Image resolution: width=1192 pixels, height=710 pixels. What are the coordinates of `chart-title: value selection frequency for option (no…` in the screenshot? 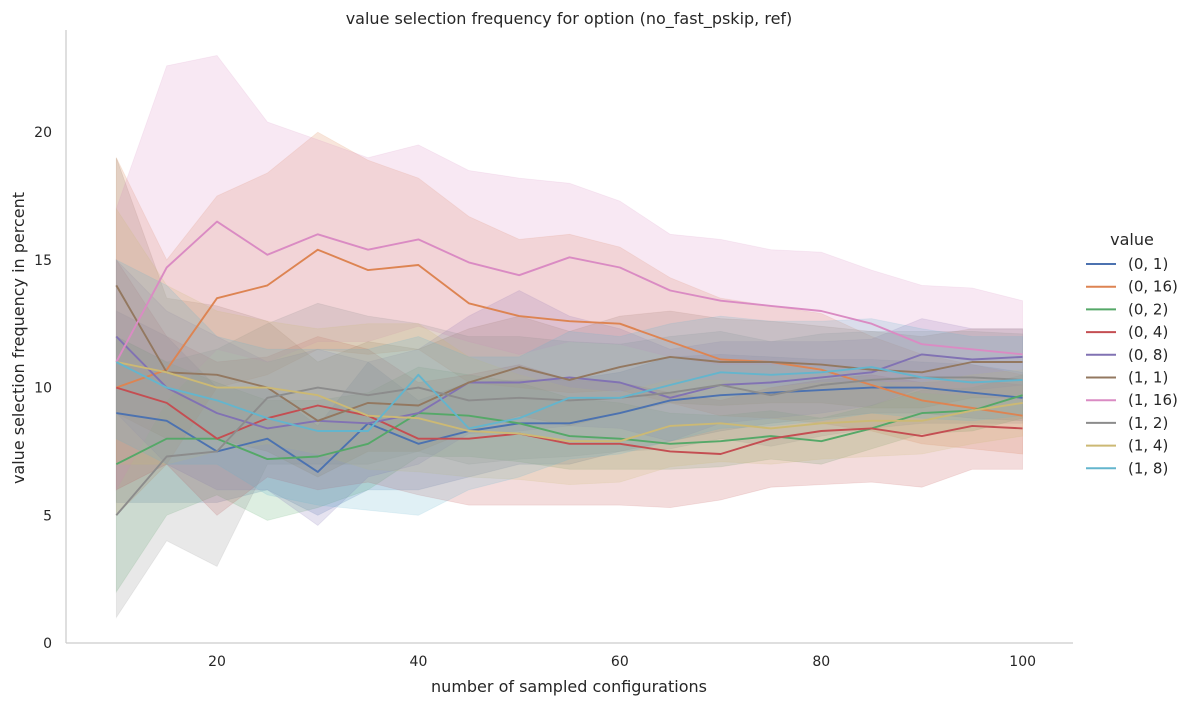 It's located at (569, 19).